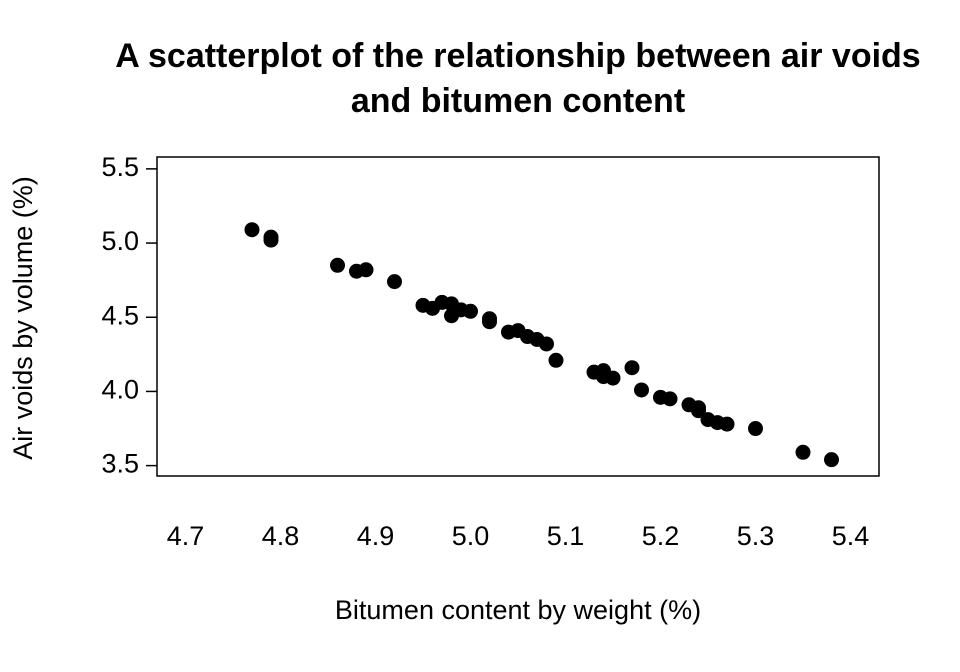 Image resolution: width=960 pixels, height=672 pixels. I want to click on y-tick-label: 5.5, so click(120, 167).